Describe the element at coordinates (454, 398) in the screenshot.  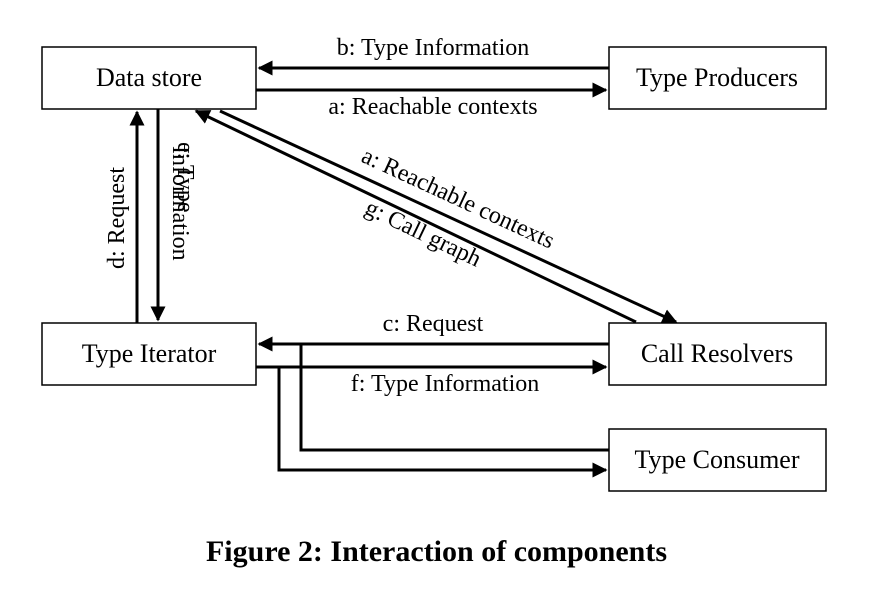
I see `edge-c-request-from-consumer` at that location.